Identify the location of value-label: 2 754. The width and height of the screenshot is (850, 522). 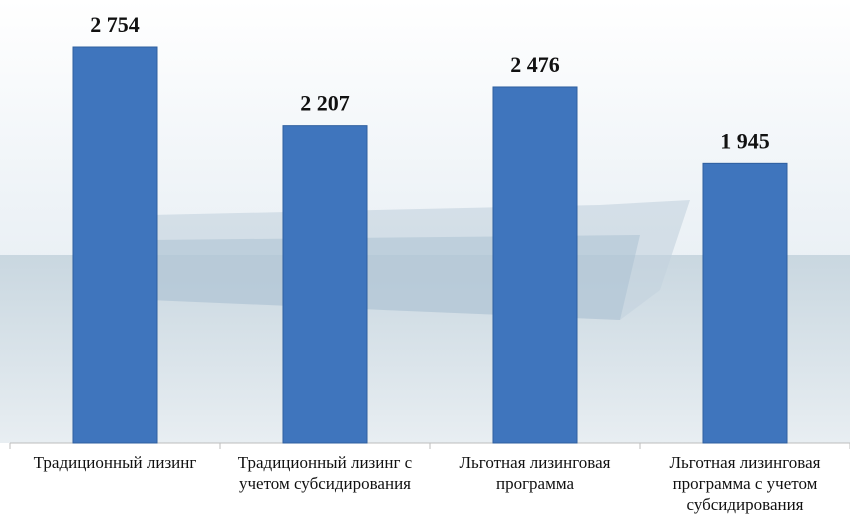
(115, 24).